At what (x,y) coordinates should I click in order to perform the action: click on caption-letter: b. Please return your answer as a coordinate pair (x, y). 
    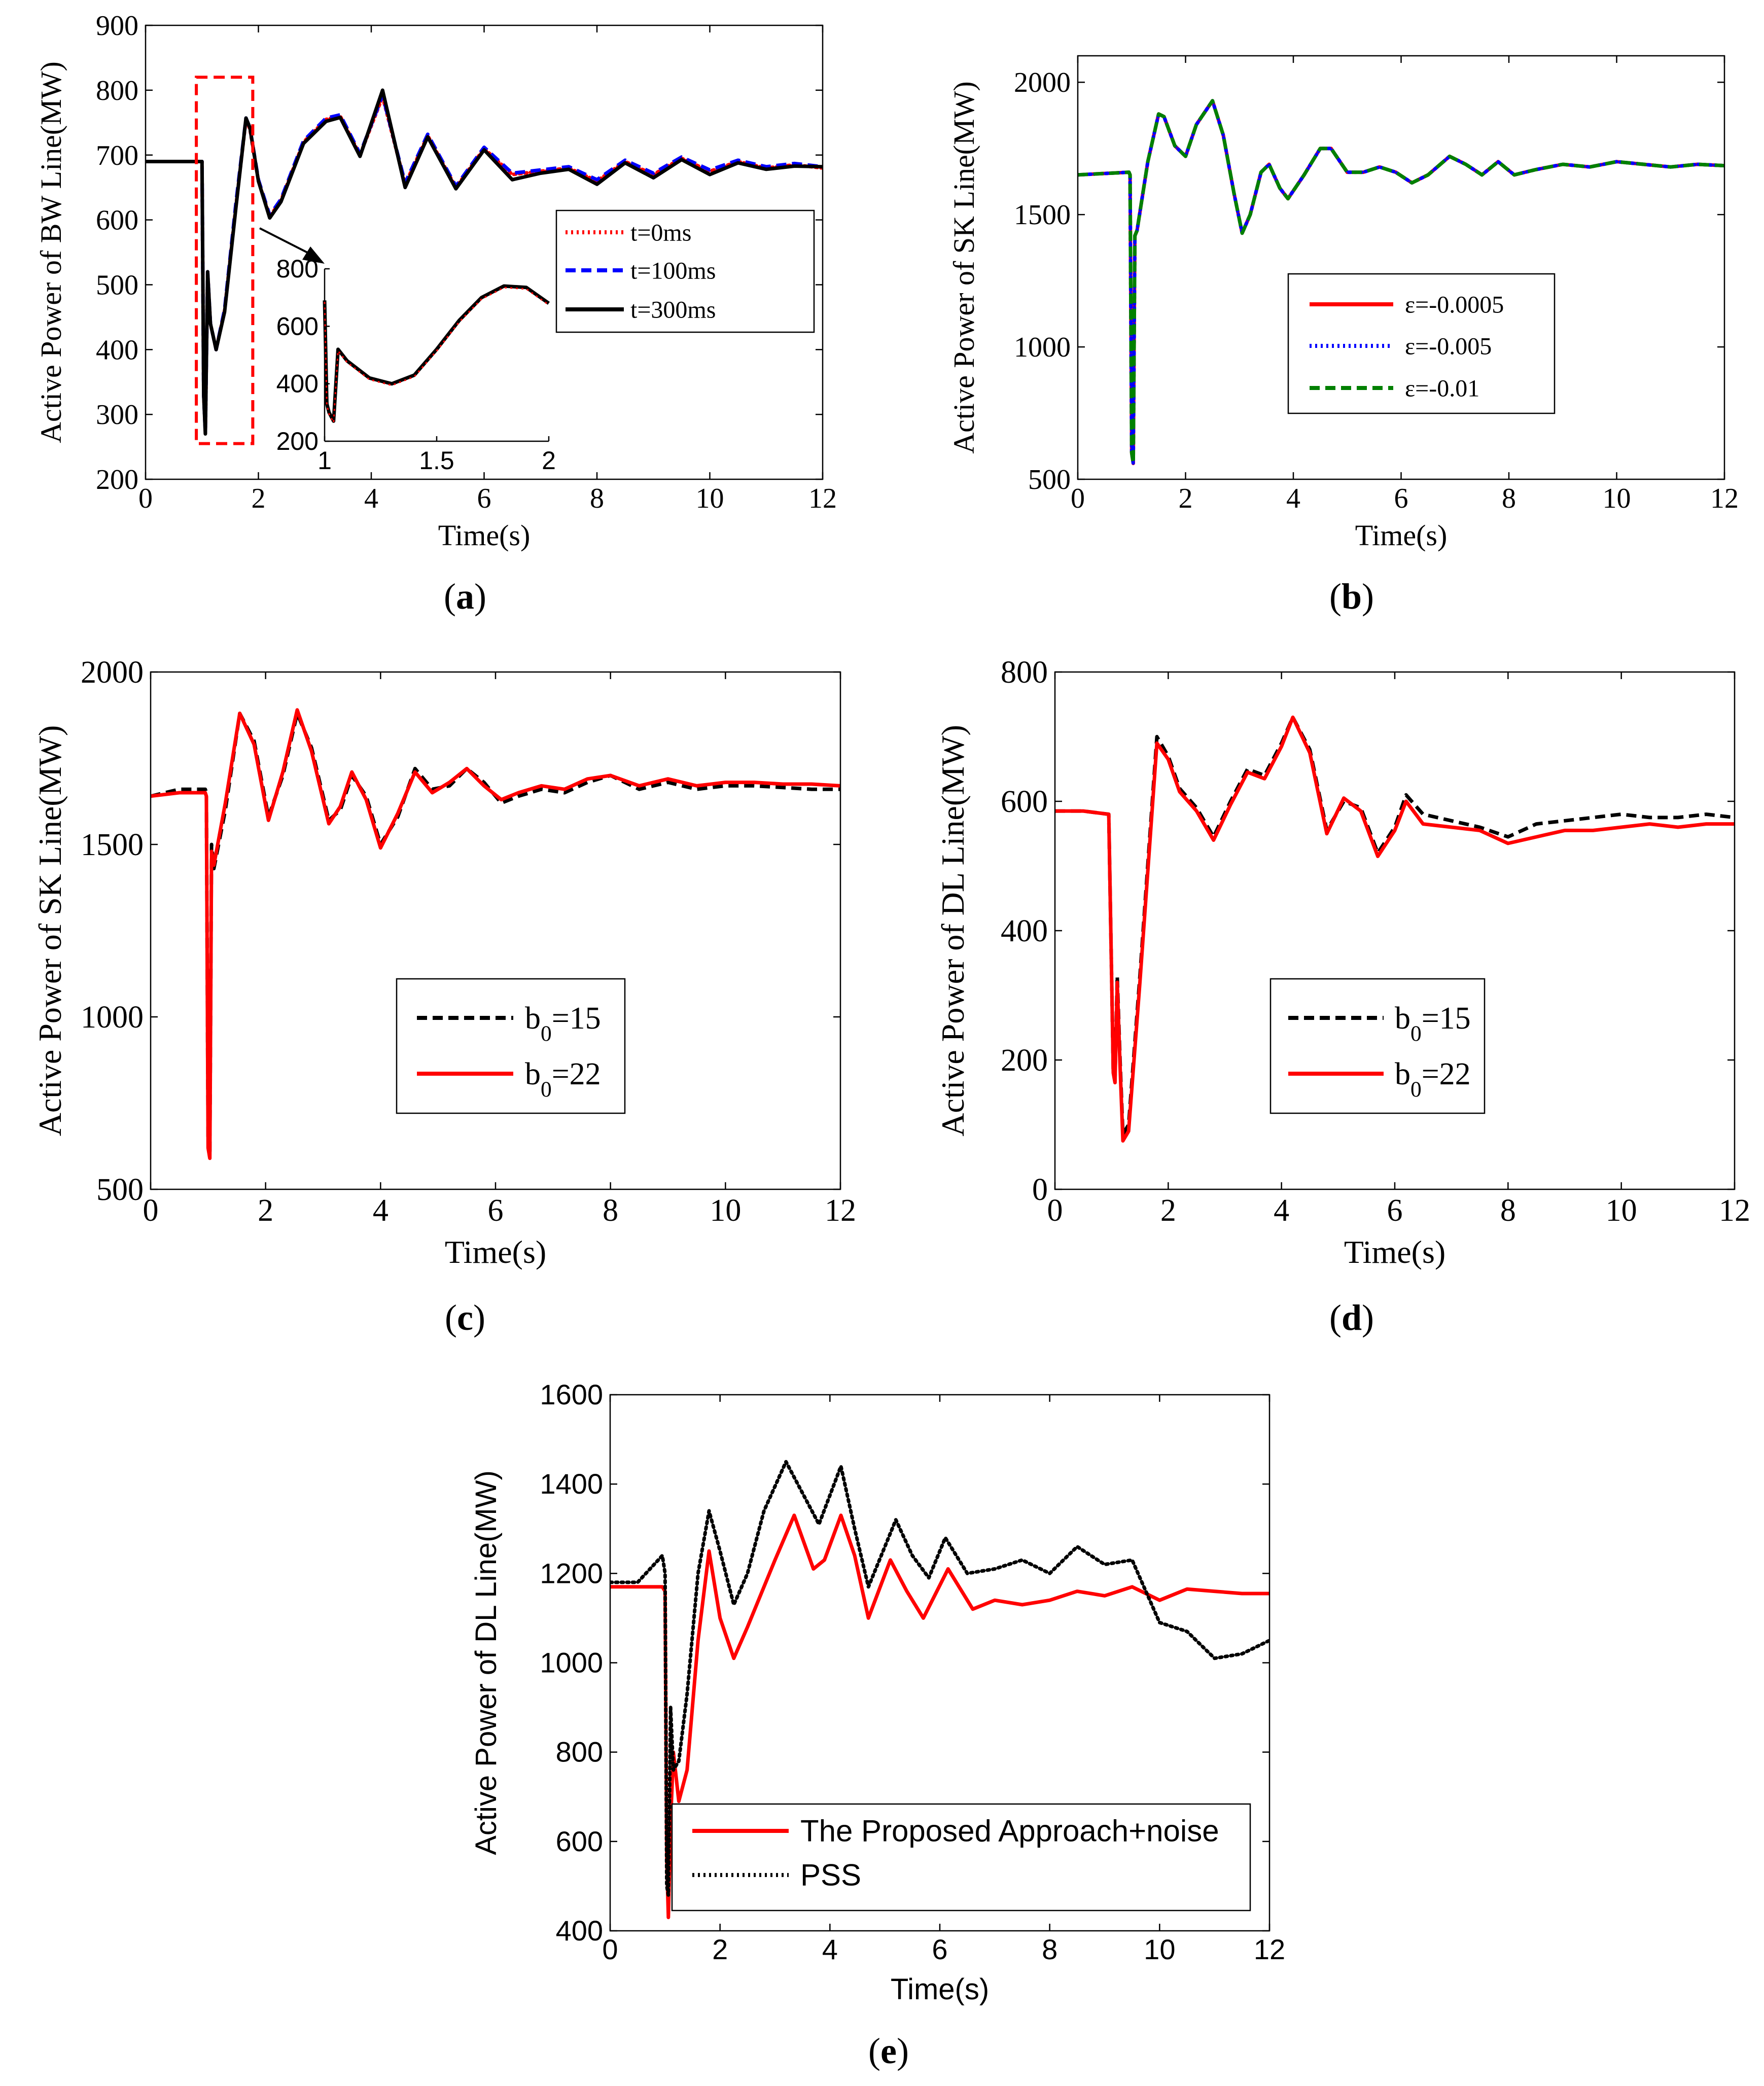
    Looking at the image, I should click on (1352, 596).